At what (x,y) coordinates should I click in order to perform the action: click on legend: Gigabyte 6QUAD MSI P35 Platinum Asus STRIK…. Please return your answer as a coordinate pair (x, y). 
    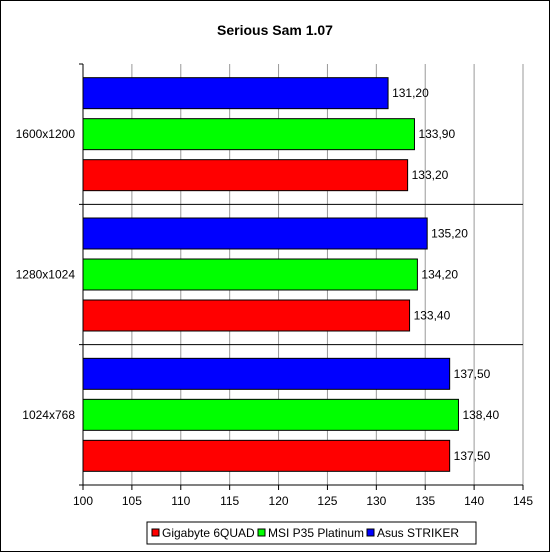
    Looking at the image, I should click on (311, 533).